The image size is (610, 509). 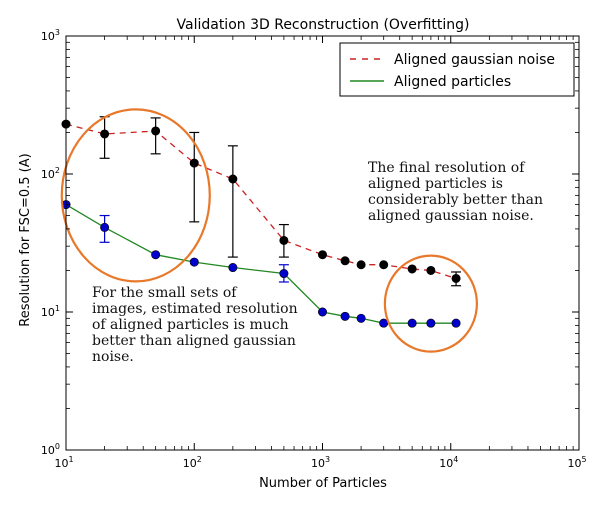 I want to click on x-tick-label: 10¹, so click(x=63, y=462).